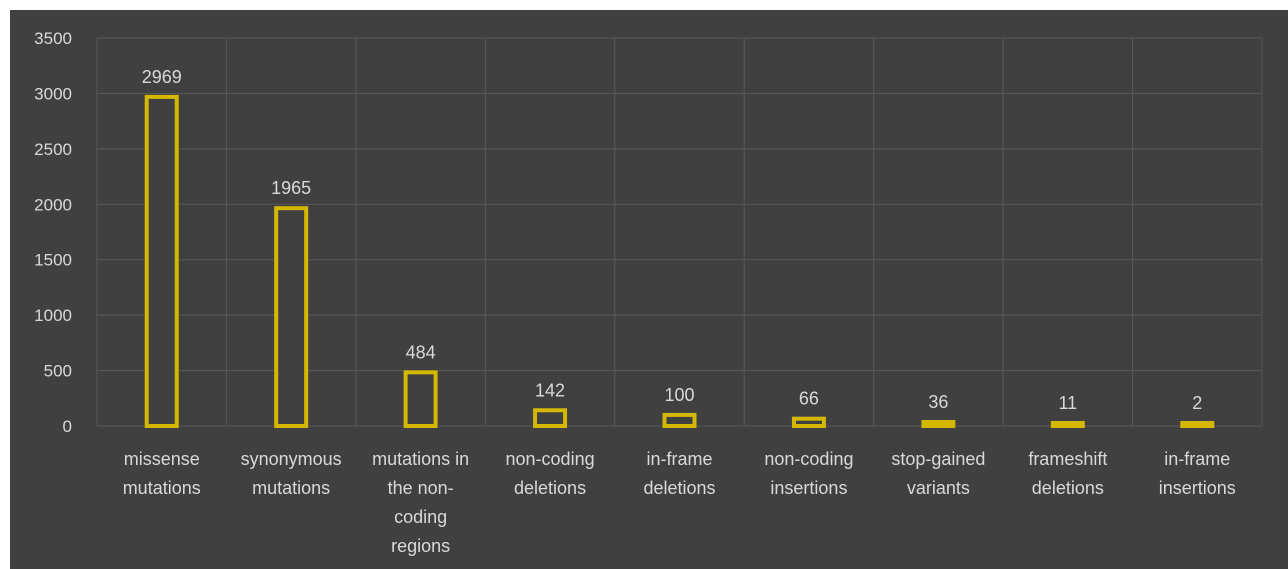 This screenshot has height=569, width=1288. Describe the element at coordinates (550, 390) in the screenshot. I see `data-label: 142` at that location.